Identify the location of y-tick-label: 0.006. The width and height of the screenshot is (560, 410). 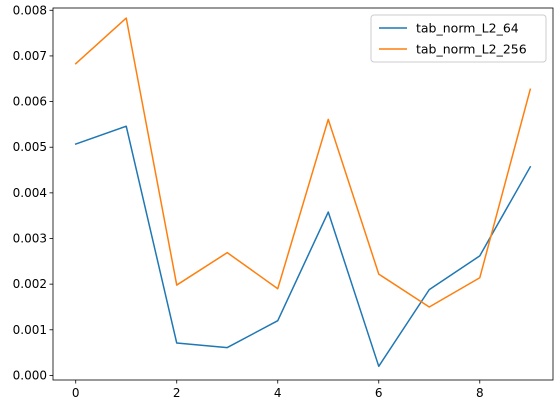
(30, 102).